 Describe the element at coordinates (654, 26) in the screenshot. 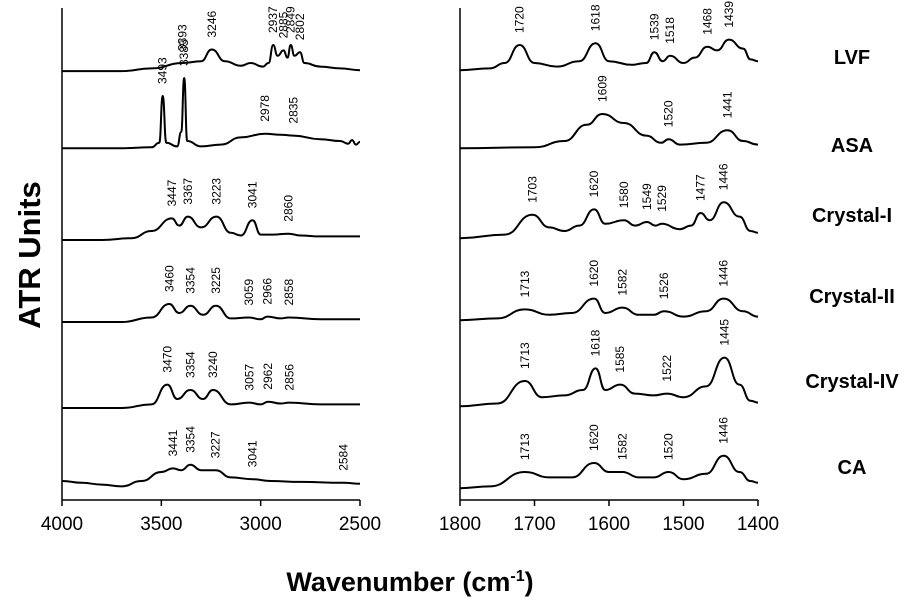

I see `peak-label: 1539` at that location.